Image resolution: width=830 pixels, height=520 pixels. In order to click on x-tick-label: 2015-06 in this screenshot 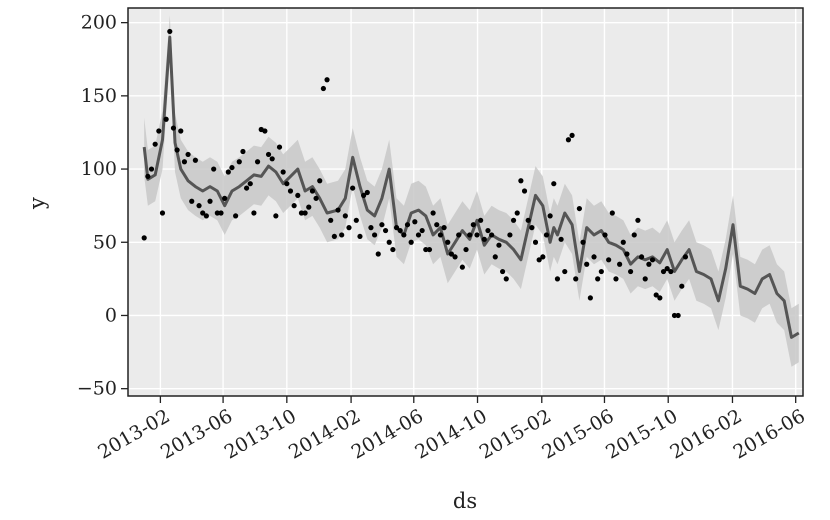, I will do `click(577, 434)`.